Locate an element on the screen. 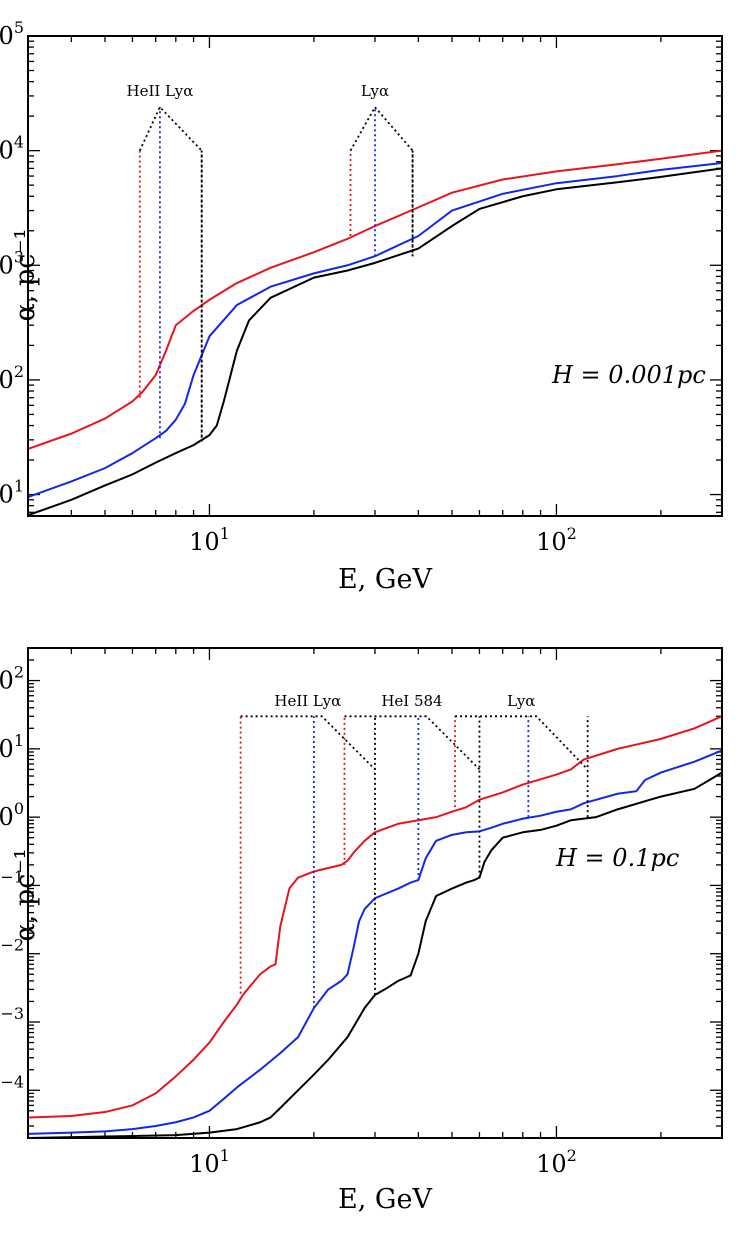  panel-annotation: H = 0.001pc is located at coordinates (628, 375).